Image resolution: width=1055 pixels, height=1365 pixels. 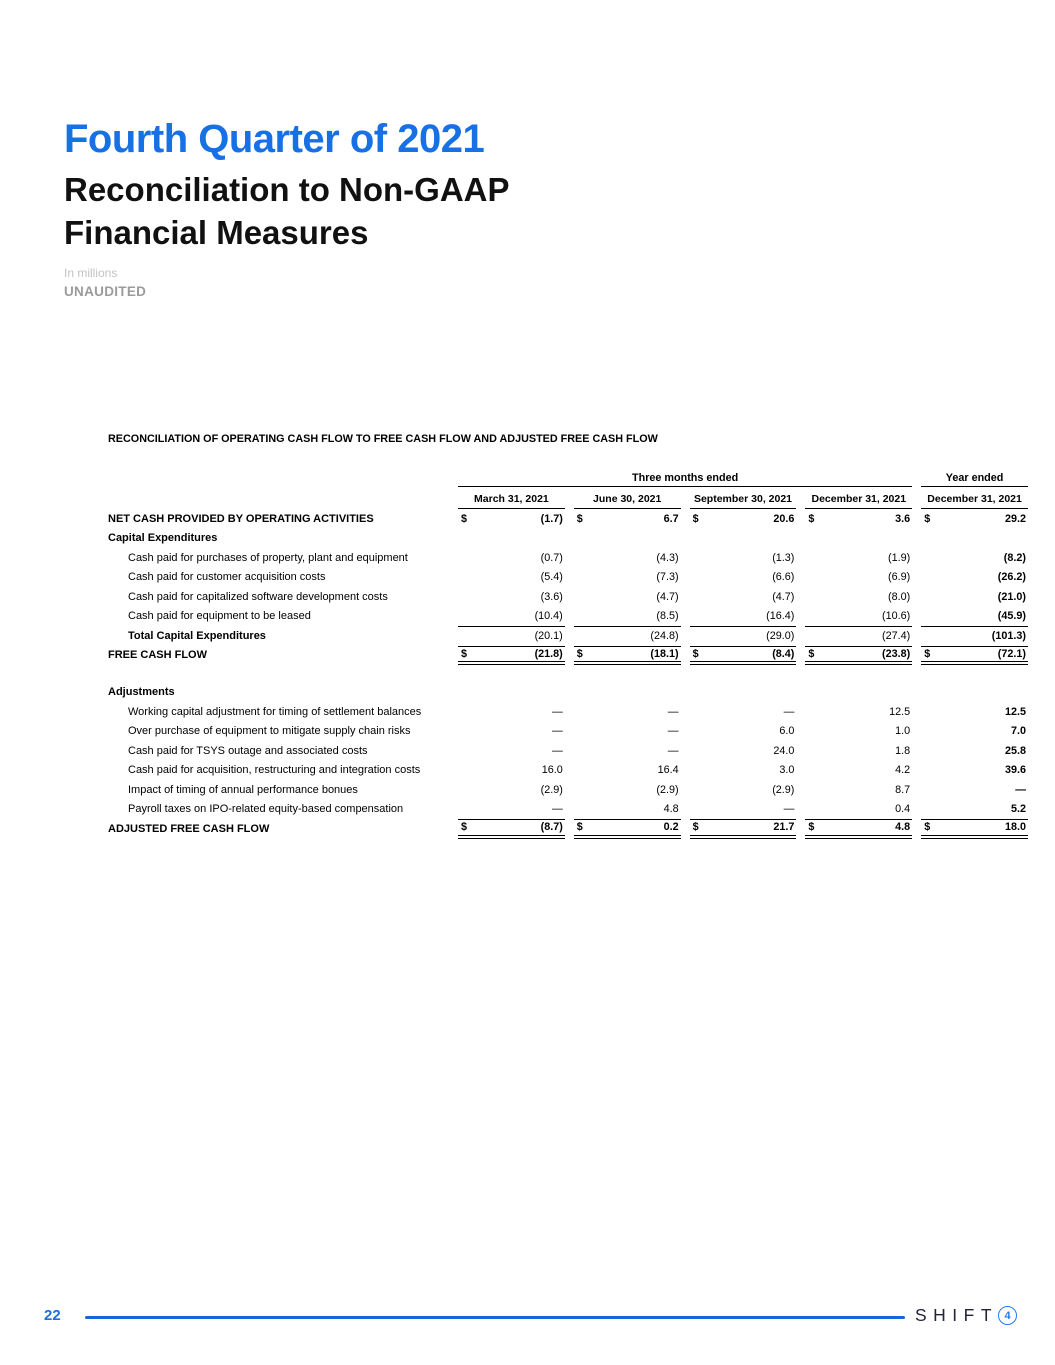 I want to click on cell: $0.2, so click(x=623, y=829).